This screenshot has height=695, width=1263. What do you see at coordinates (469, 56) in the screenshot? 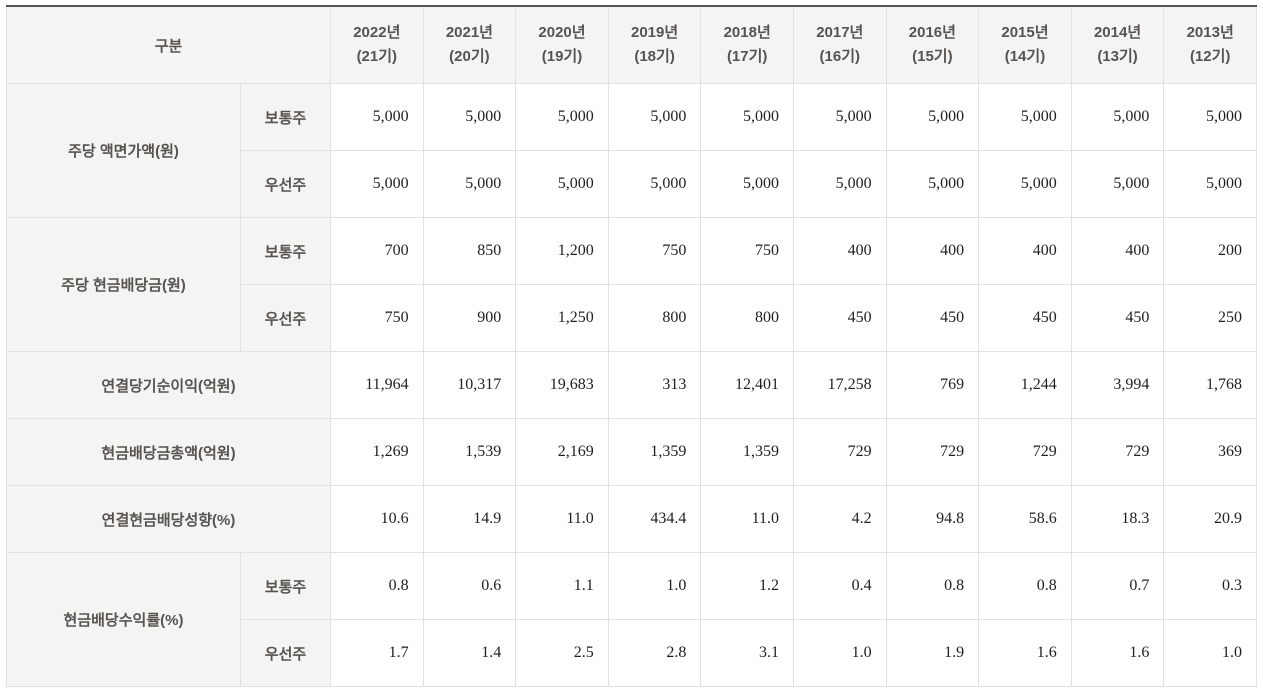
I see `term-label: (20기)` at bounding box center [469, 56].